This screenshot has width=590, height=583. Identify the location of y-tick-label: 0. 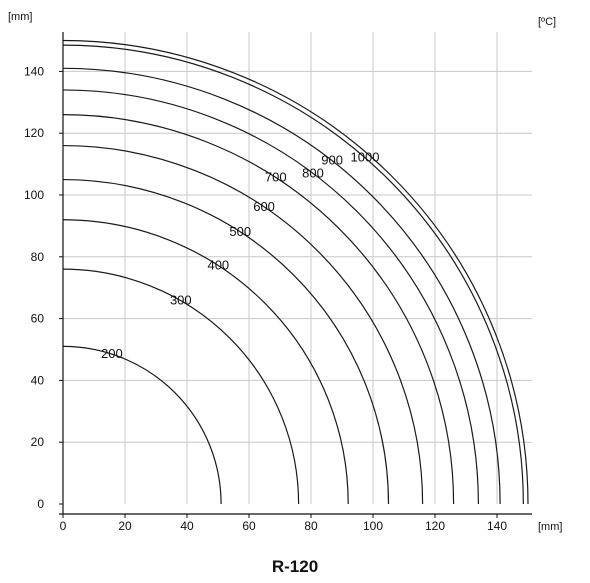
(40, 504).